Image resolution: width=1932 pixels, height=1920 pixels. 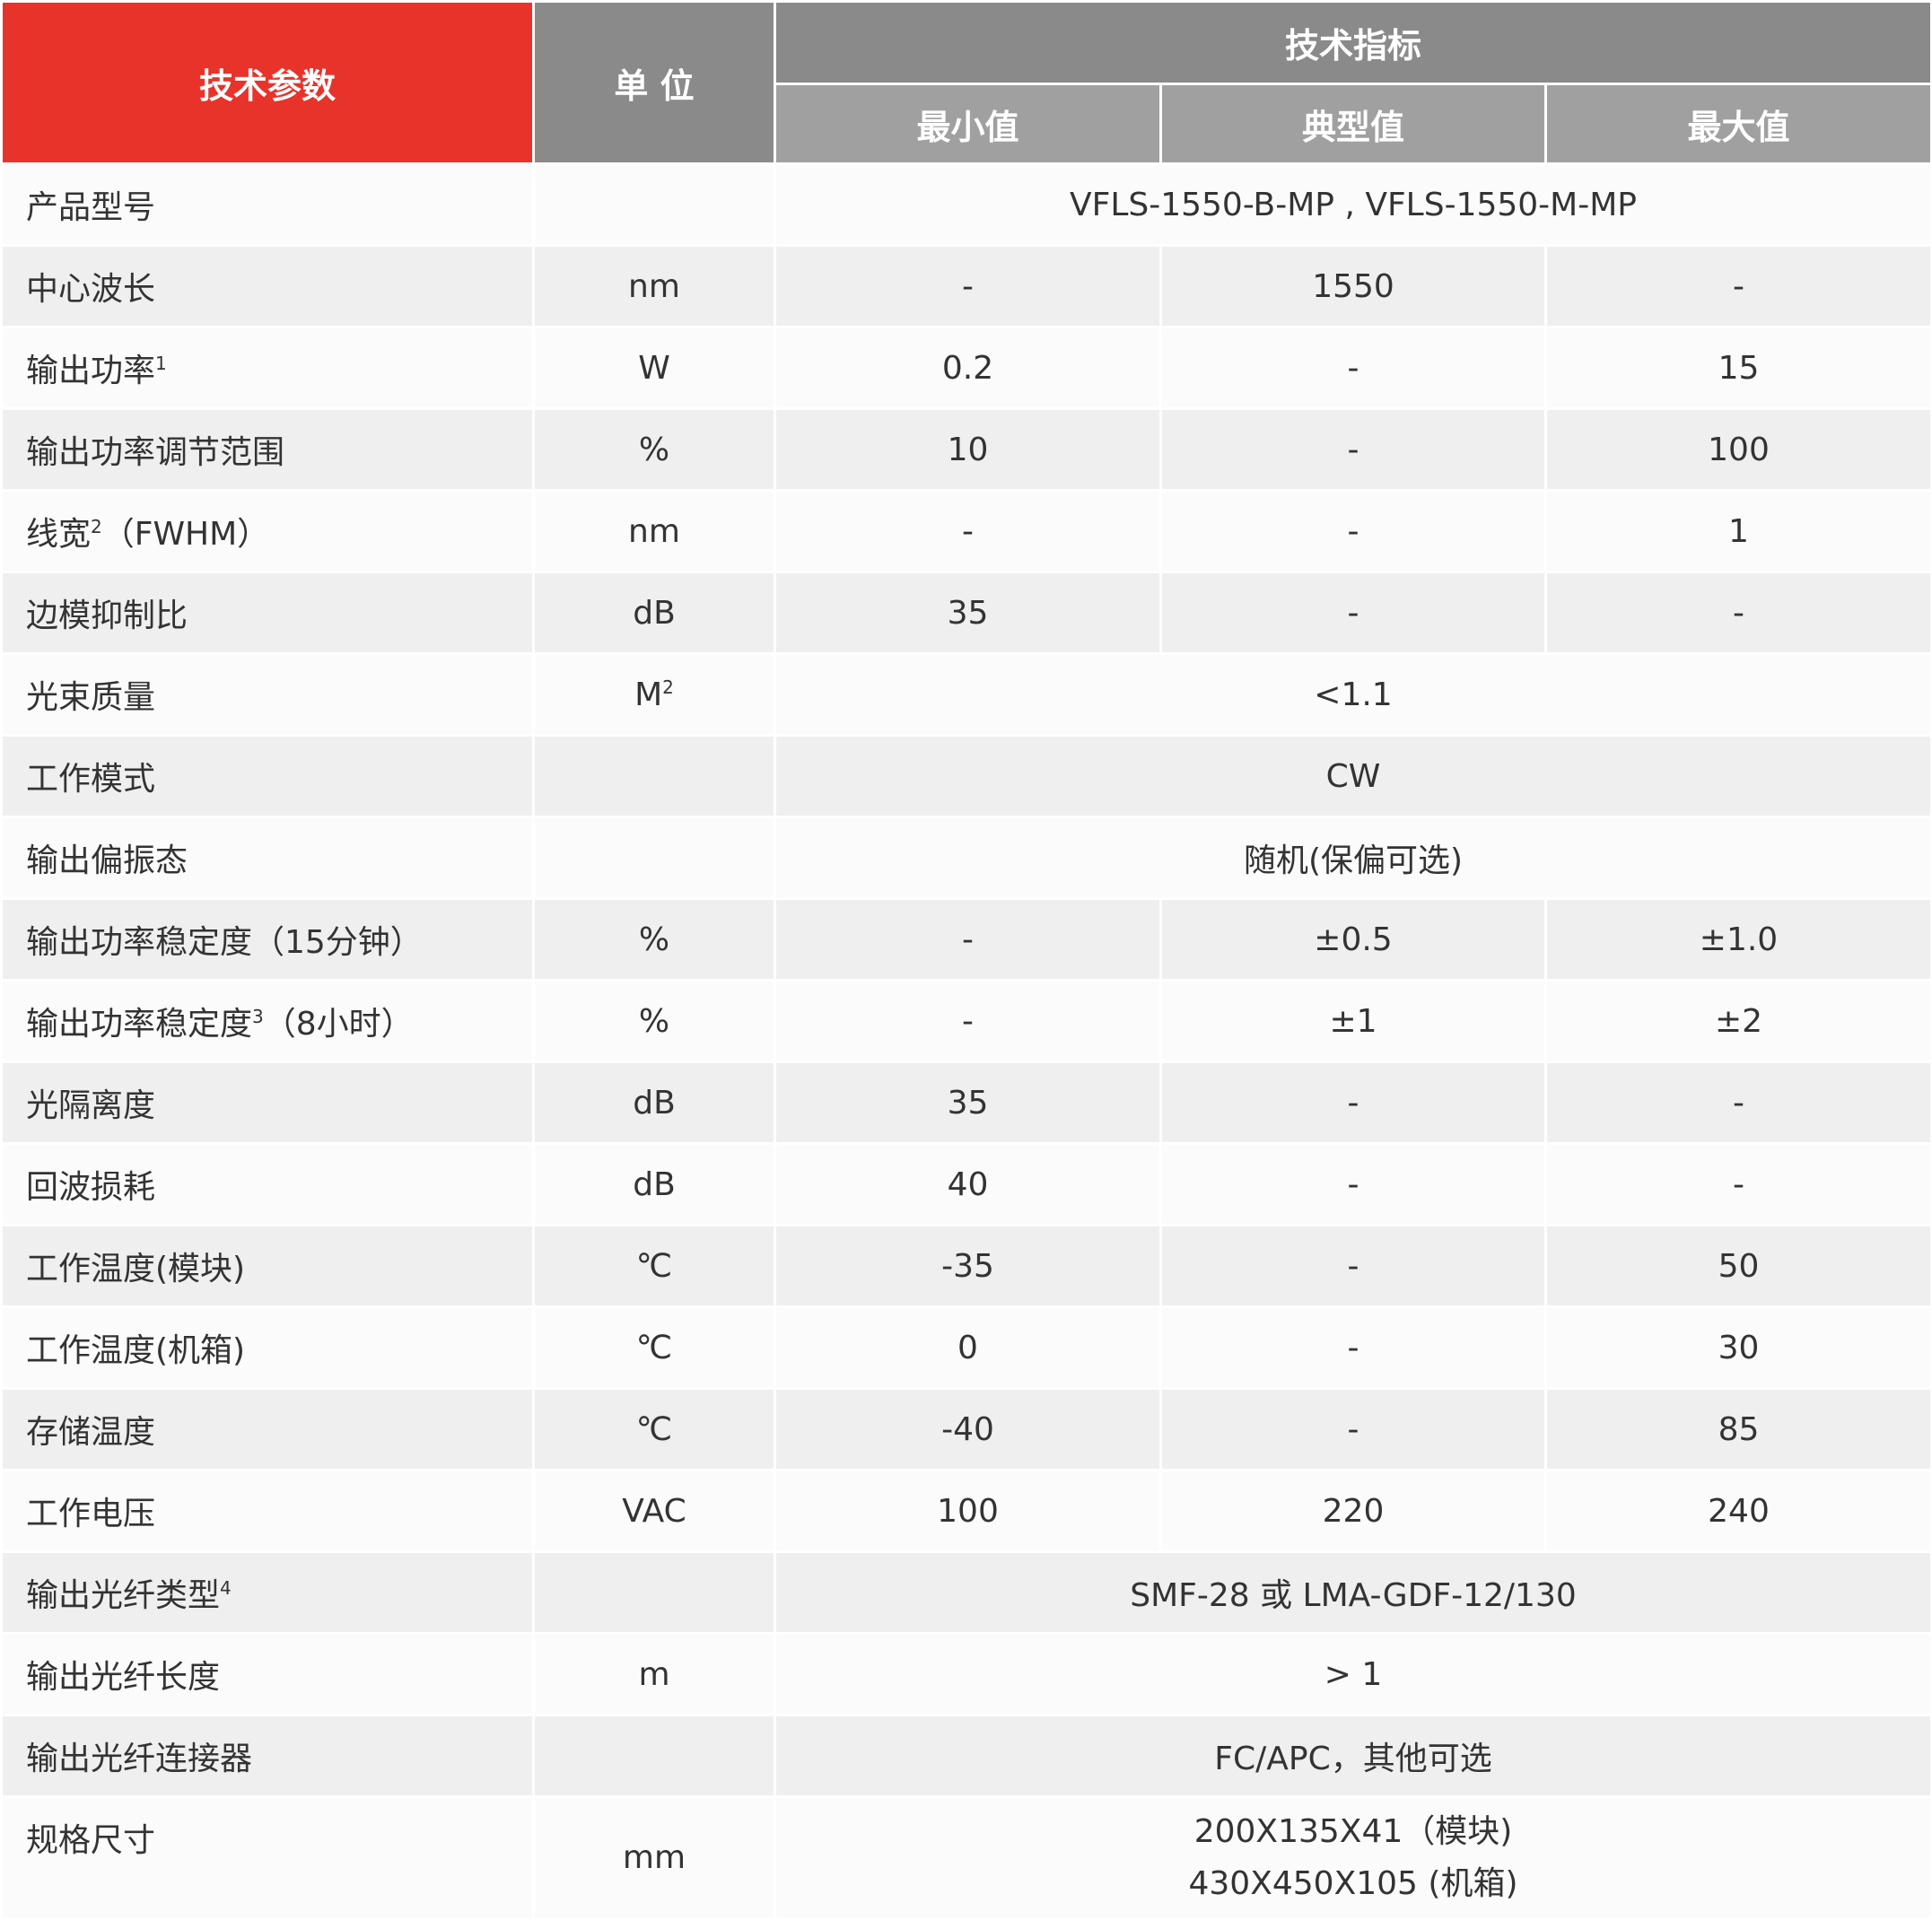 What do you see at coordinates (1738, 368) in the screenshot?
I see `value-max: 15` at bounding box center [1738, 368].